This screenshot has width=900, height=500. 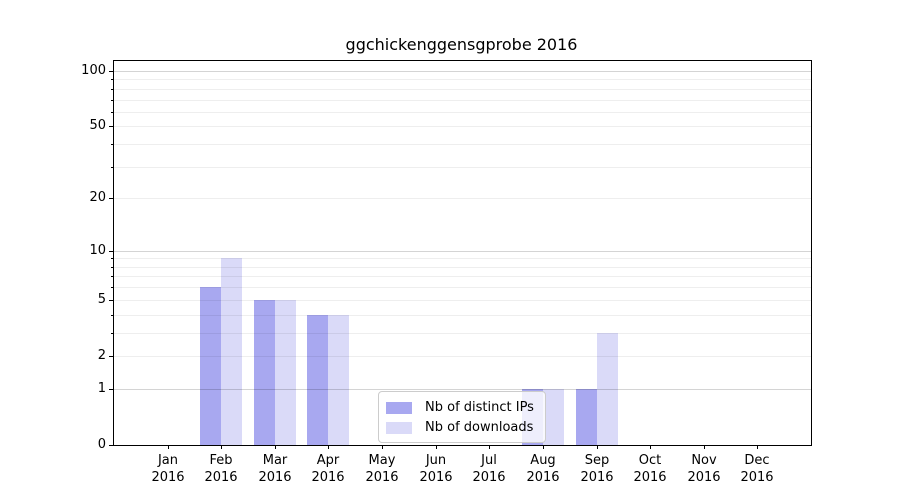 What do you see at coordinates (97, 197) in the screenshot?
I see `y-tick-label: 20` at bounding box center [97, 197].